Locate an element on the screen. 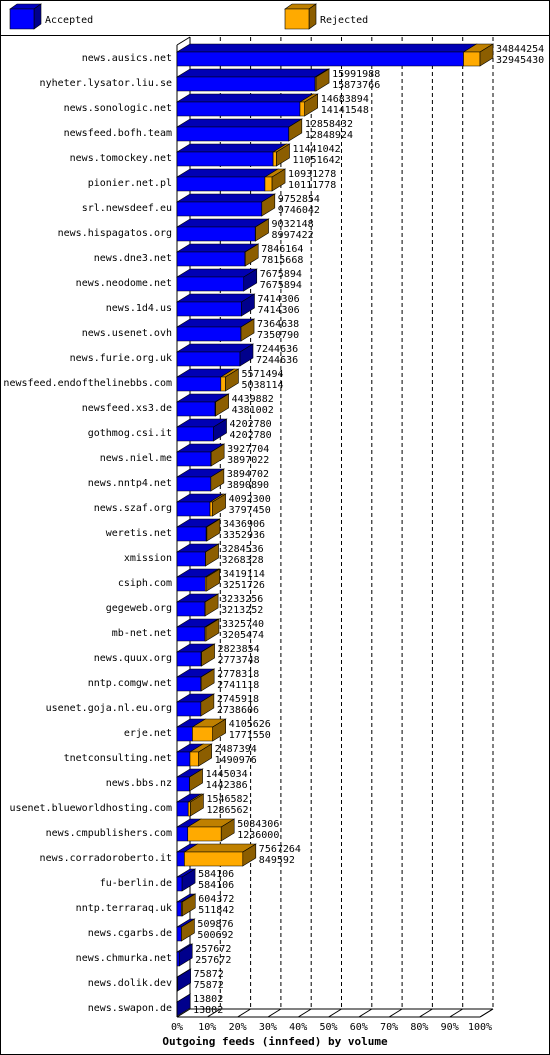  value-label: 3797450 is located at coordinates (250, 510).